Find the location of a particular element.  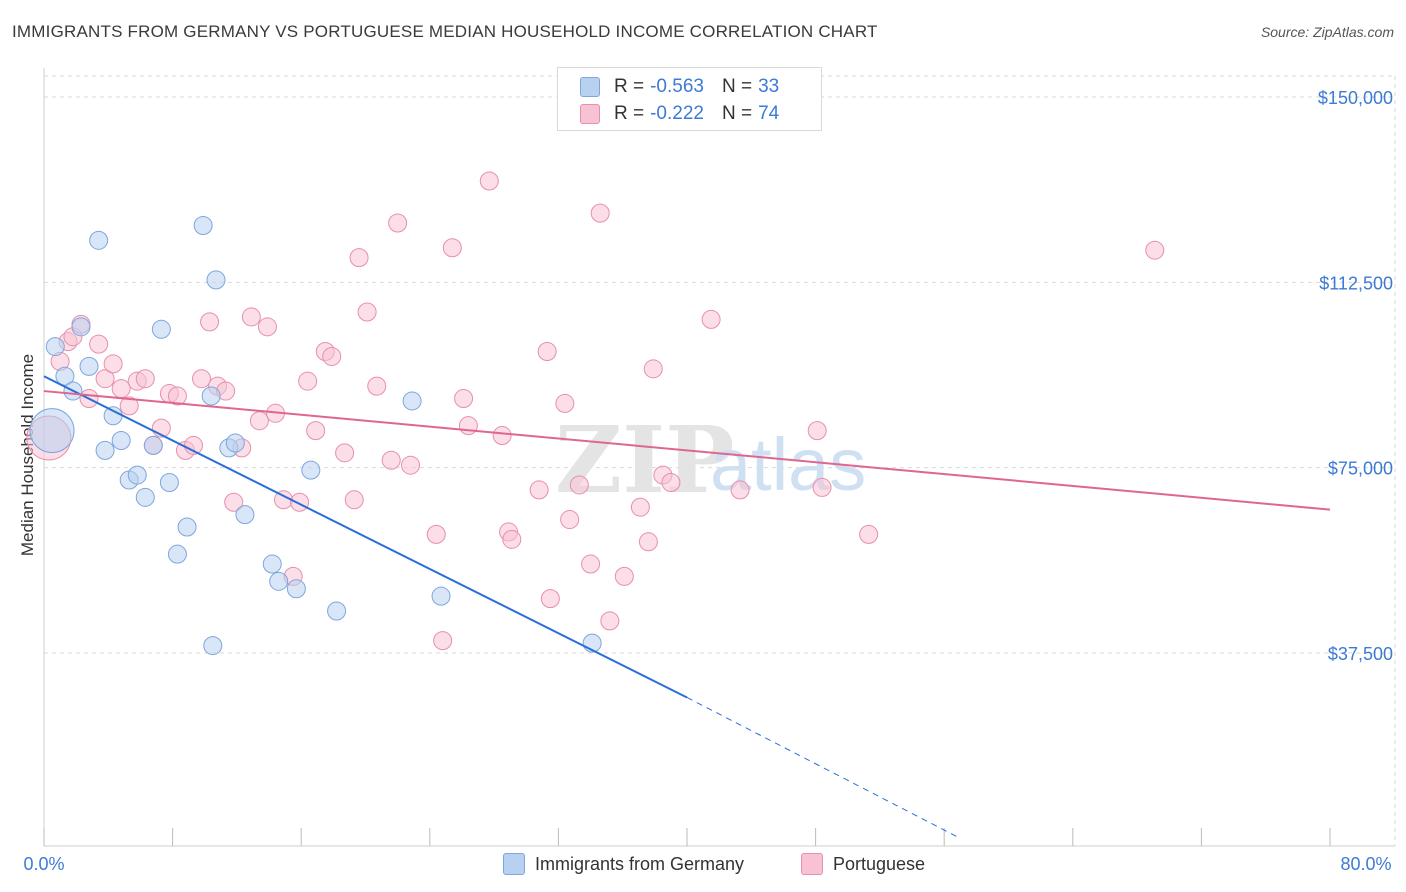

portuguese-trend-line is located at coordinates (687, 450).